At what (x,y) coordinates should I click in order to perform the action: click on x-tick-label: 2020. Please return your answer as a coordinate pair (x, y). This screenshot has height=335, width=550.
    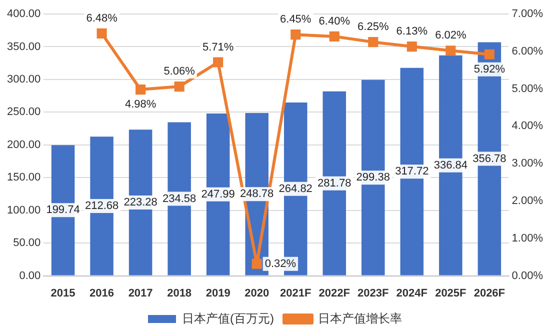
    Looking at the image, I should click on (257, 293).